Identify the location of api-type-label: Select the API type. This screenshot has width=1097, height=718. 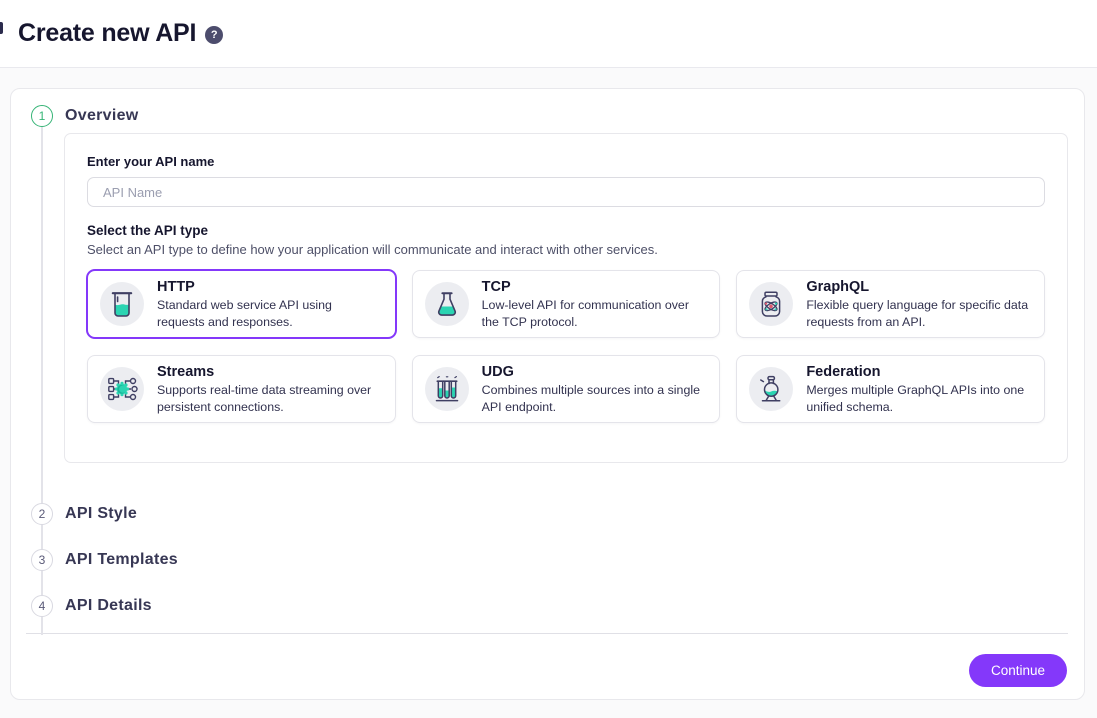
(148, 230).